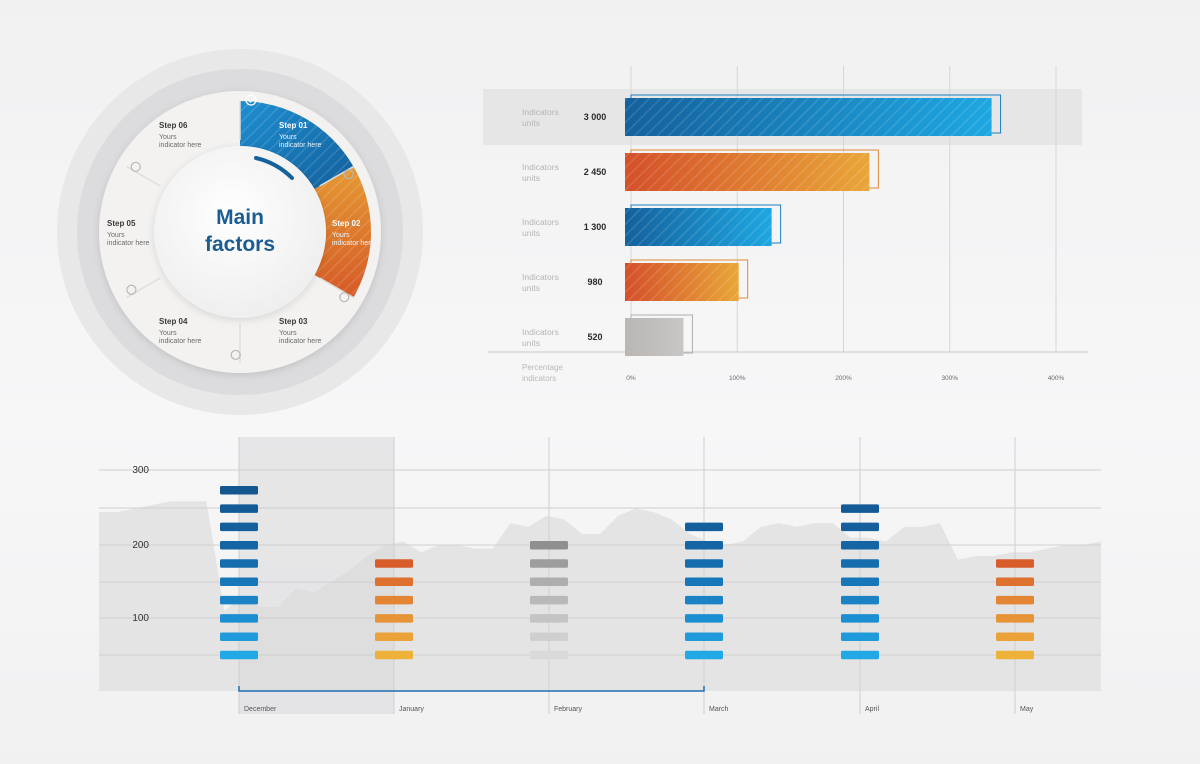 This screenshot has height=764, width=1200. What do you see at coordinates (168, 333) in the screenshot?
I see `step-4-text-line1: Yours` at bounding box center [168, 333].